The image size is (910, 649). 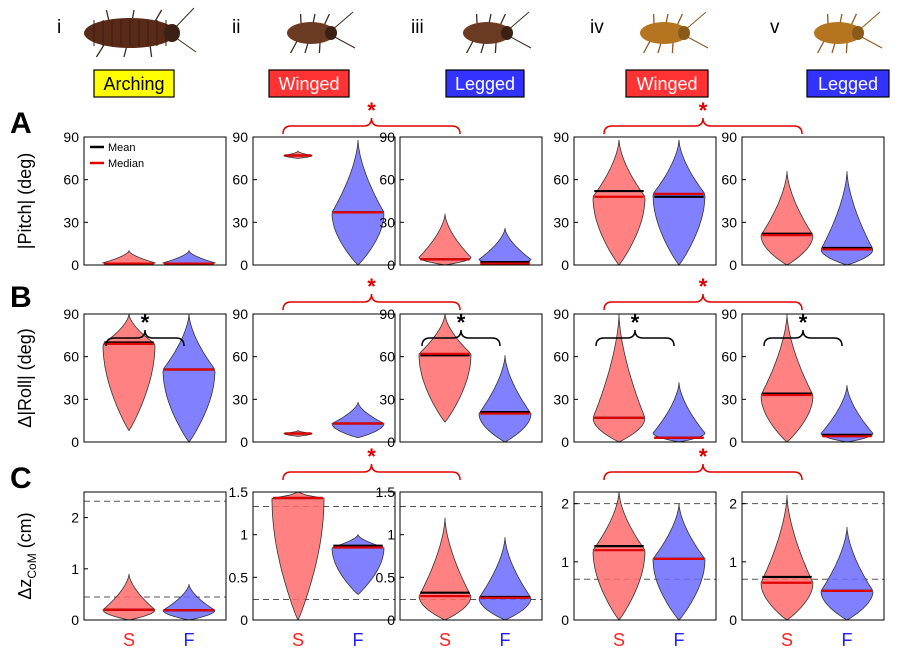 What do you see at coordinates (59, 27) in the screenshot?
I see `column-numeral: i` at bounding box center [59, 27].